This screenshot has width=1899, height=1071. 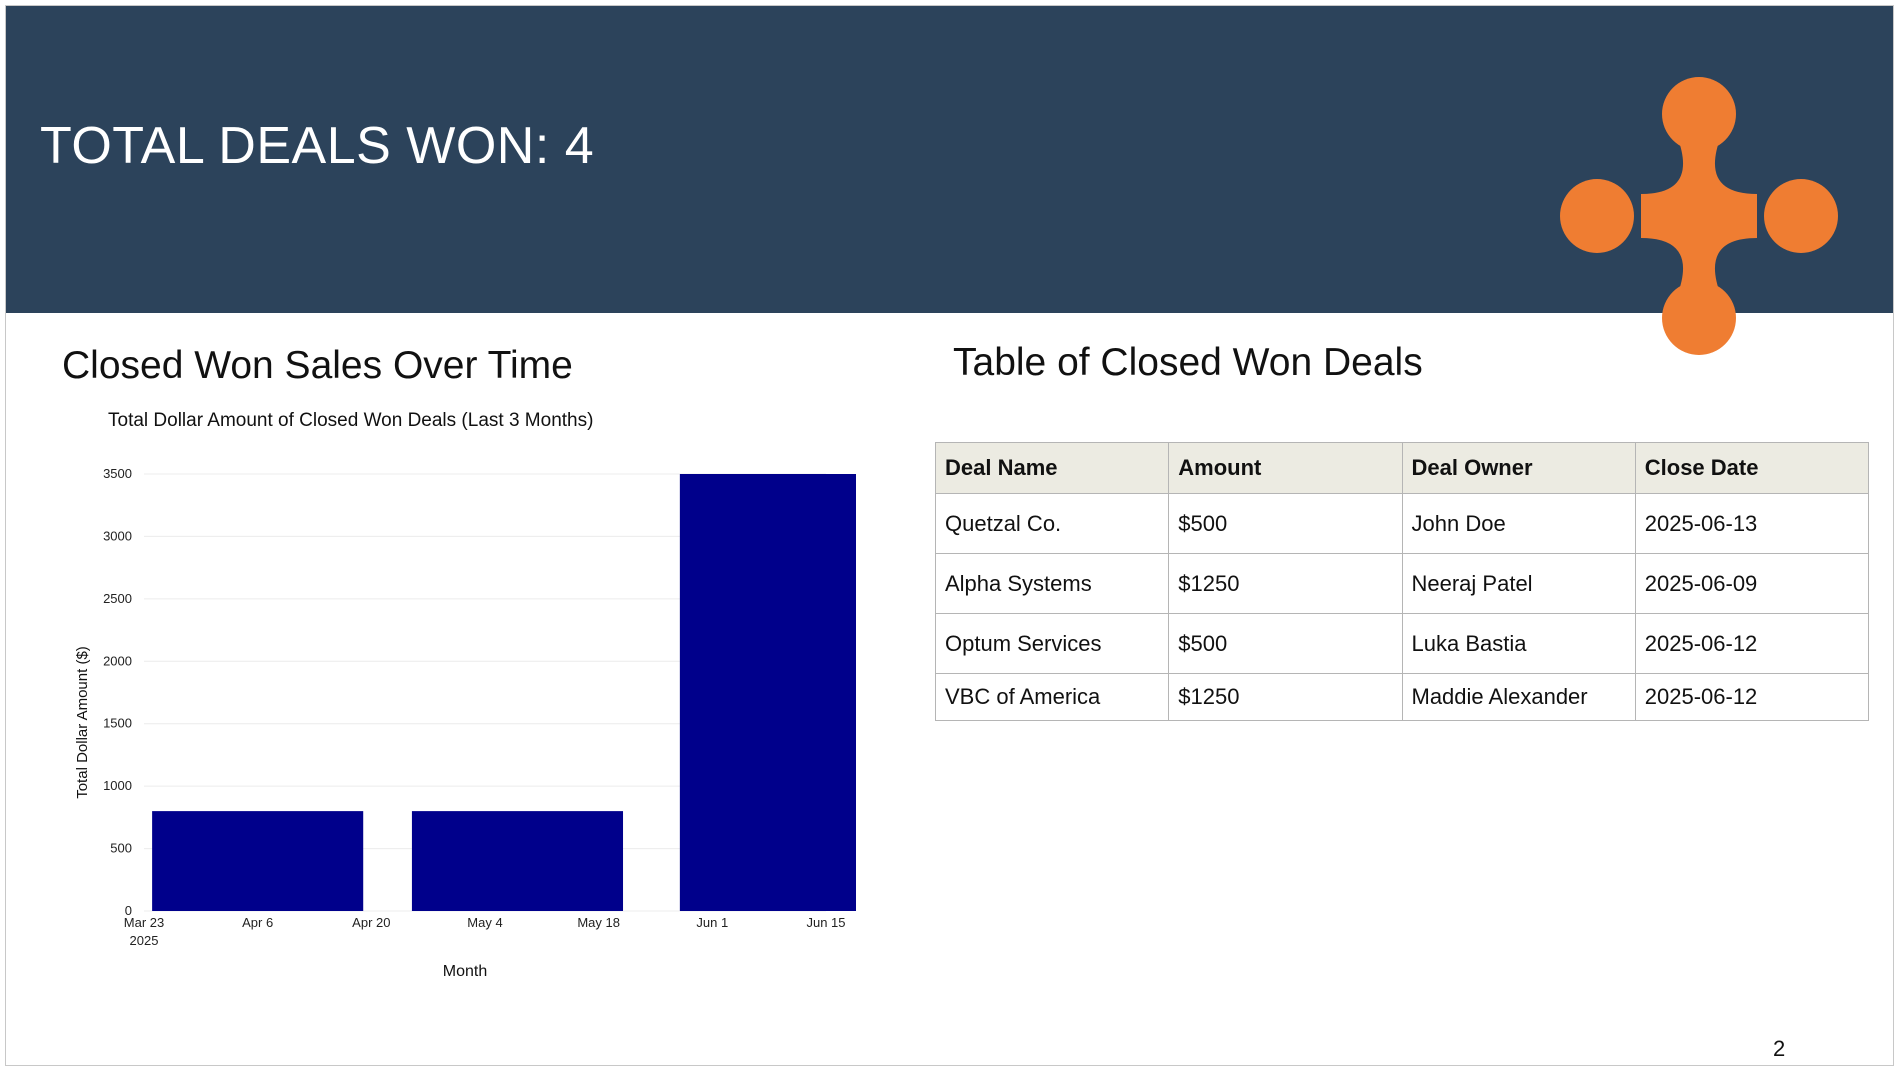 What do you see at coordinates (117, 723) in the screenshot?
I see `y-tick-label: 1500` at bounding box center [117, 723].